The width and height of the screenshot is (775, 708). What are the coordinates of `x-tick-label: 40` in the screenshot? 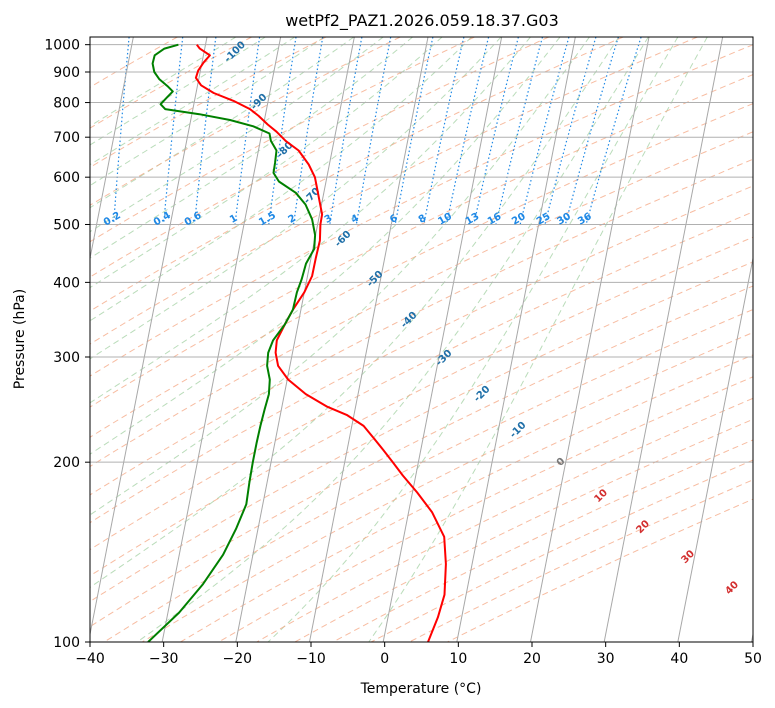 It's located at (679, 659).